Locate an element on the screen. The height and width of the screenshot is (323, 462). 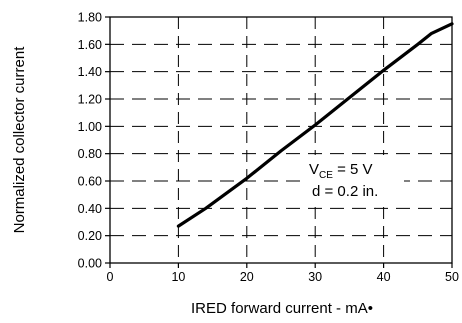
y-tick-label: 0.20 is located at coordinates (90, 236).